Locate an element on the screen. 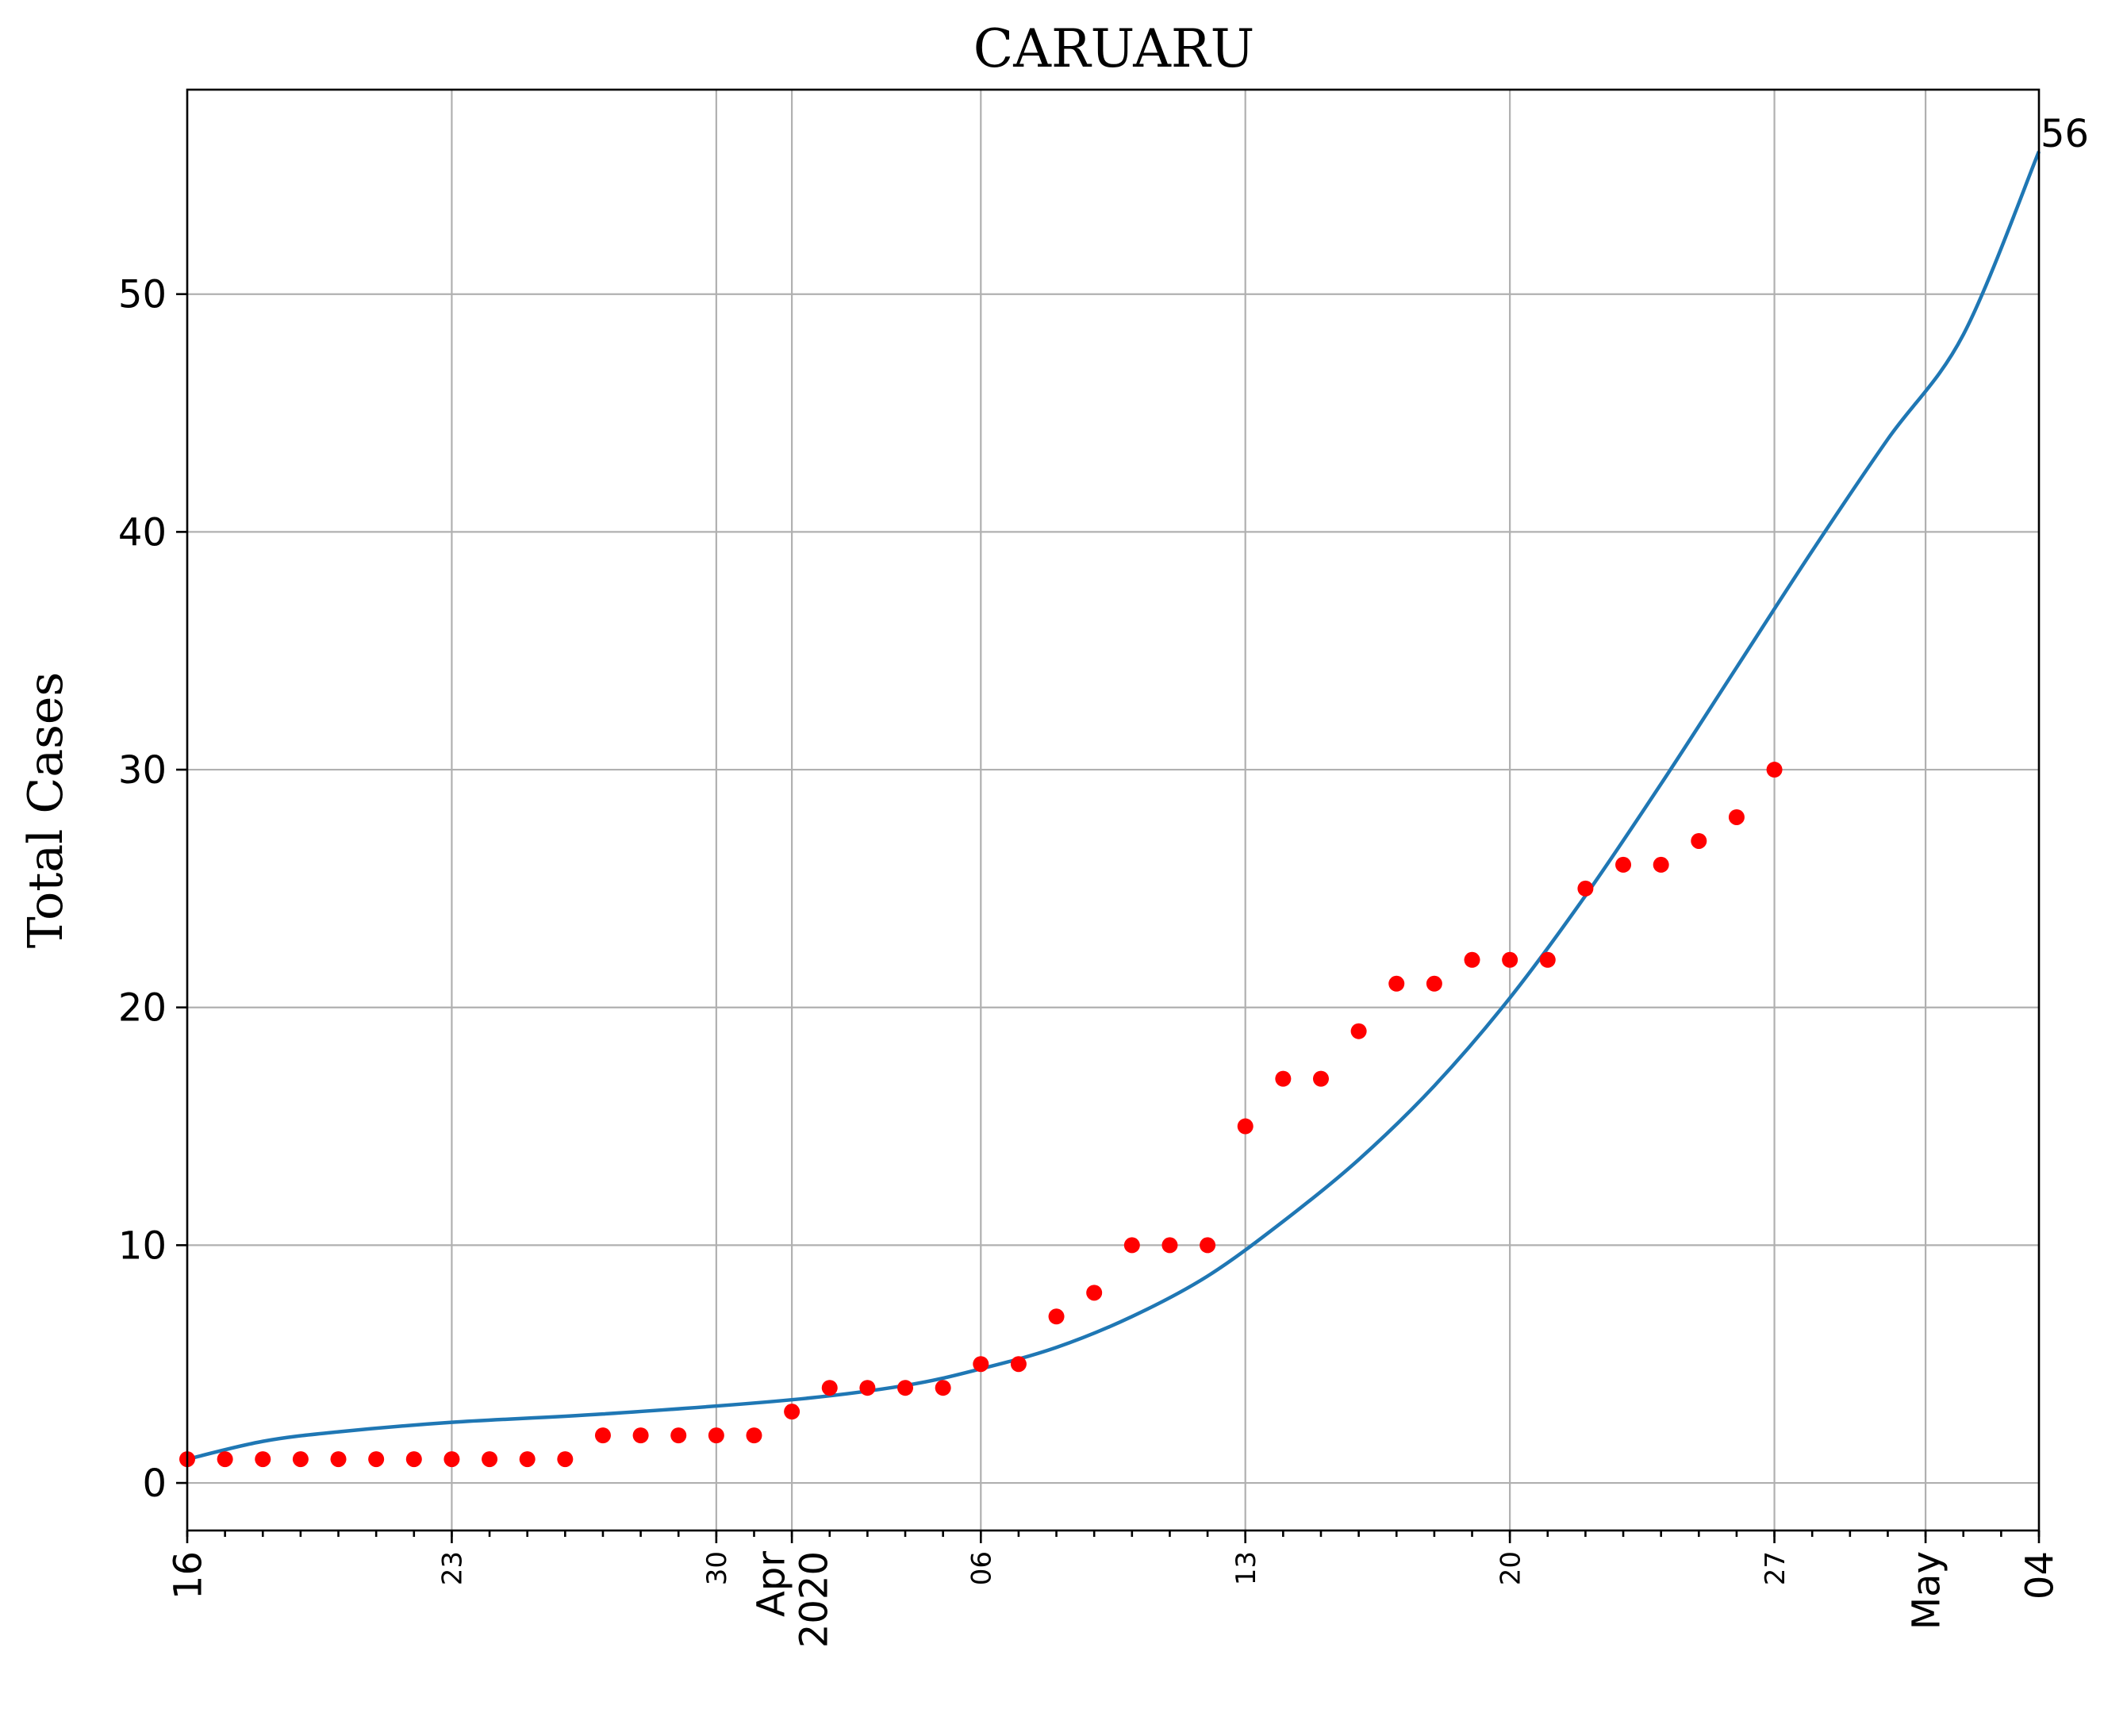 The height and width of the screenshot is (1736, 2127). x-tick-label: 23 is located at coordinates (453, 1568).